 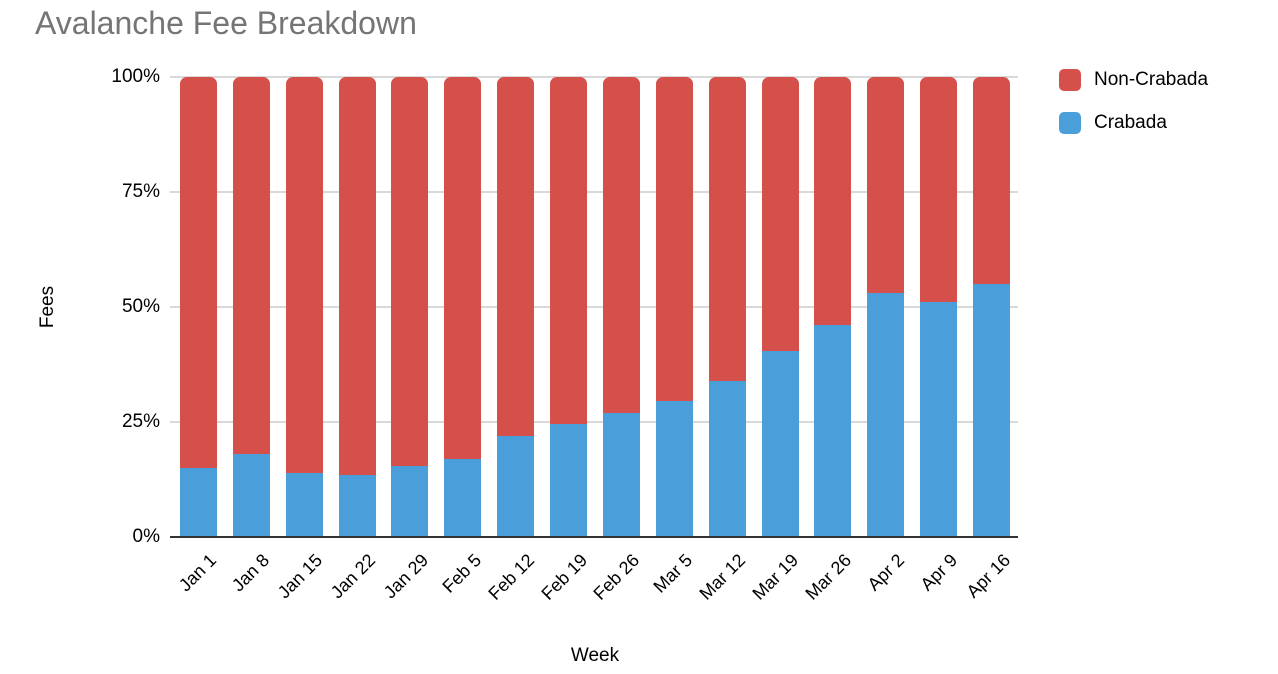 What do you see at coordinates (353, 576) in the screenshot?
I see `x-tick-label: Jan 22` at bounding box center [353, 576].